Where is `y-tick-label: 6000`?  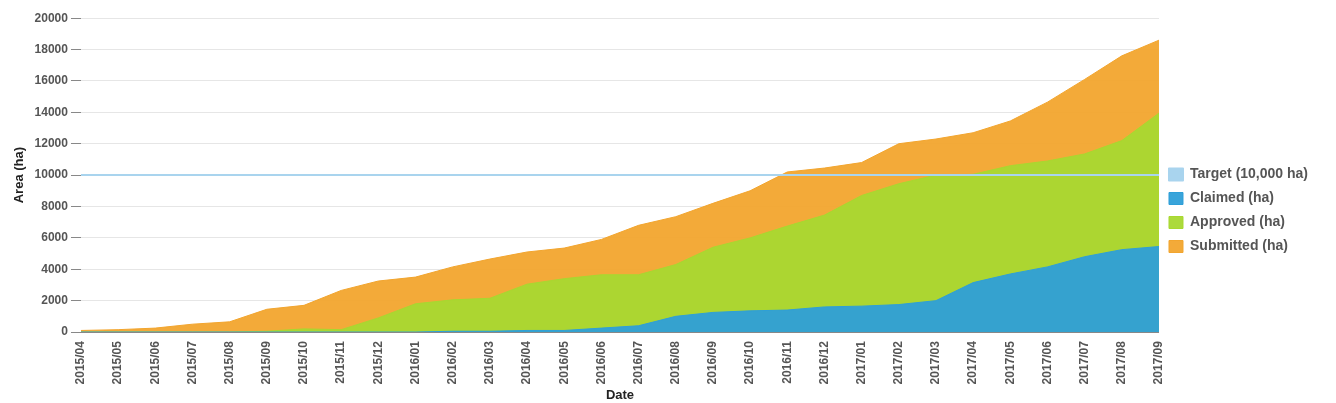
y-tick-label: 6000 is located at coordinates (55, 237).